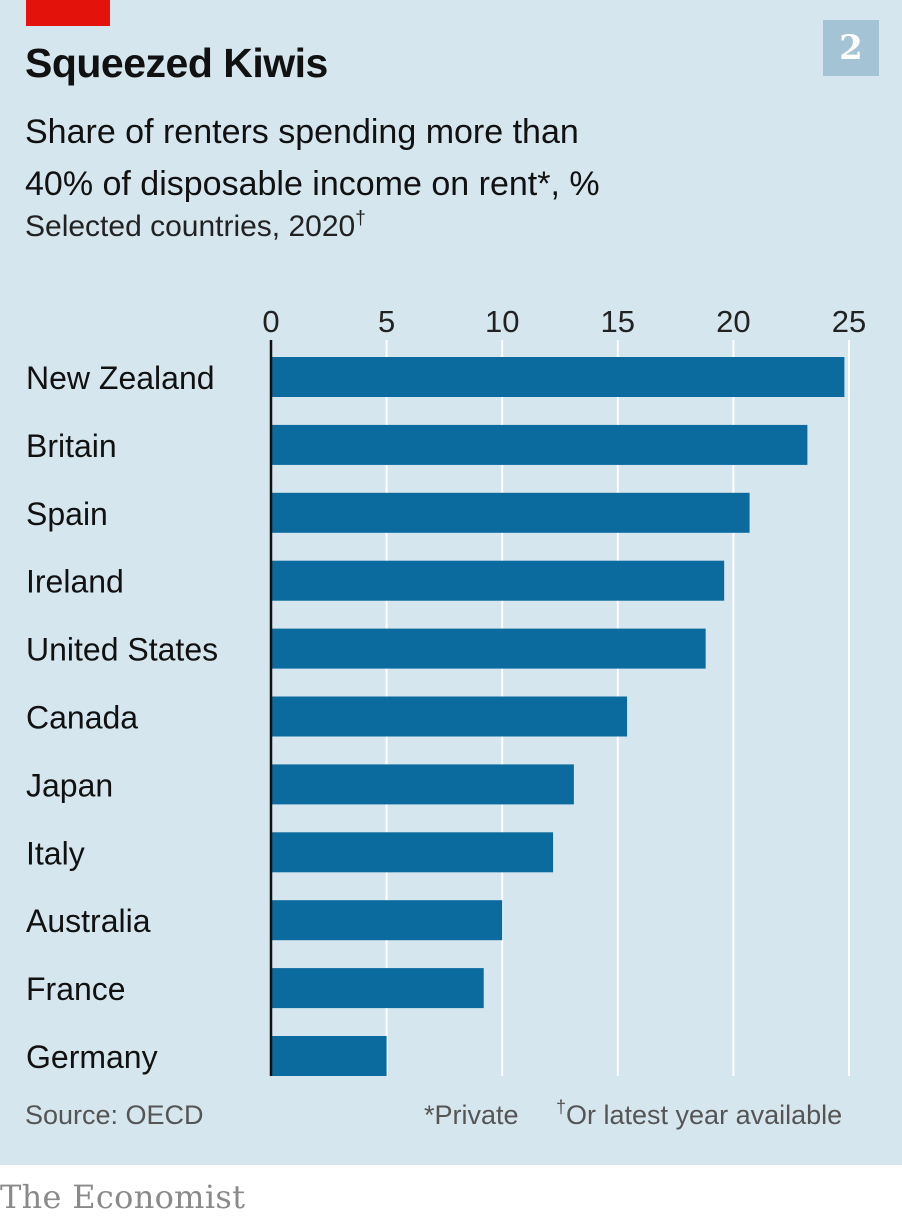 The image size is (902, 1218). Describe the element at coordinates (69, 785) in the screenshot. I see `category-label-japan: Japan` at that location.